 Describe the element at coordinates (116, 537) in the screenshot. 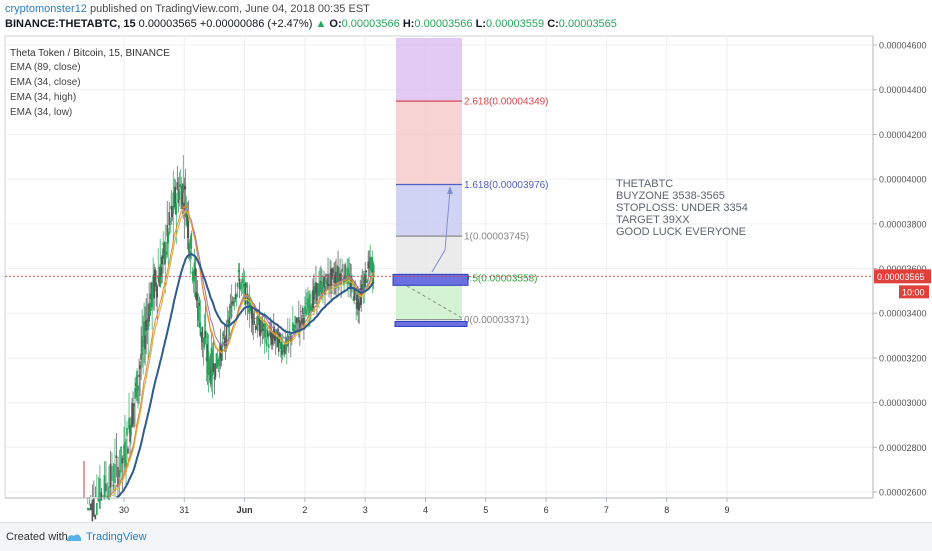

I see `tradingview-brand: TradingView` at that location.